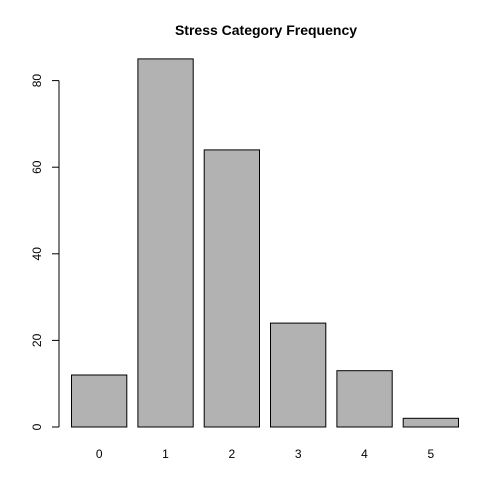  What do you see at coordinates (37, 254) in the screenshot?
I see `y-tick-label-40: 40` at bounding box center [37, 254].